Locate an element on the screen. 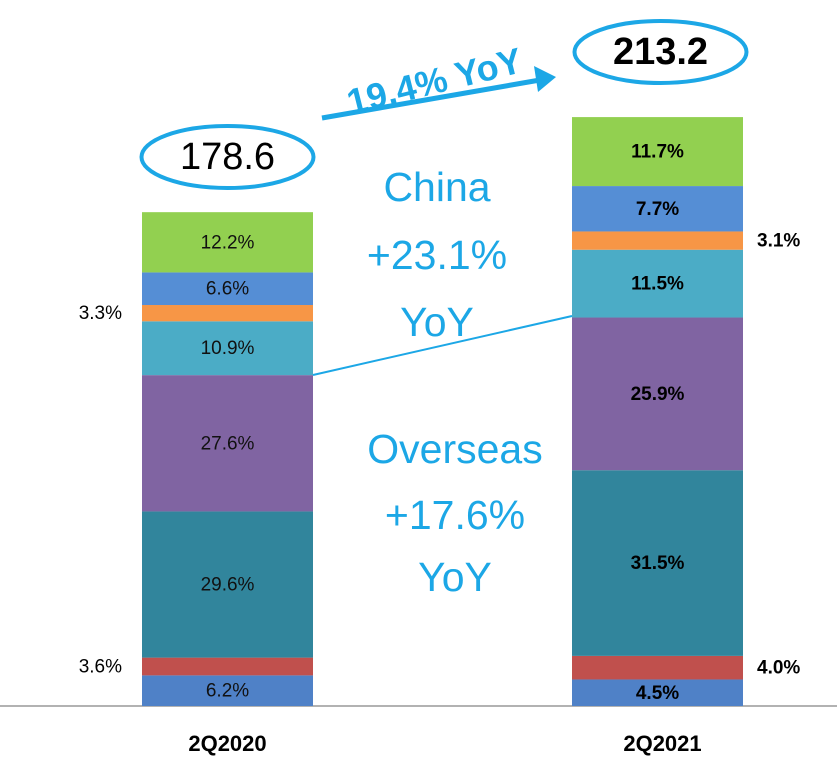  segment-label: 3.6% is located at coordinates (100, 667).